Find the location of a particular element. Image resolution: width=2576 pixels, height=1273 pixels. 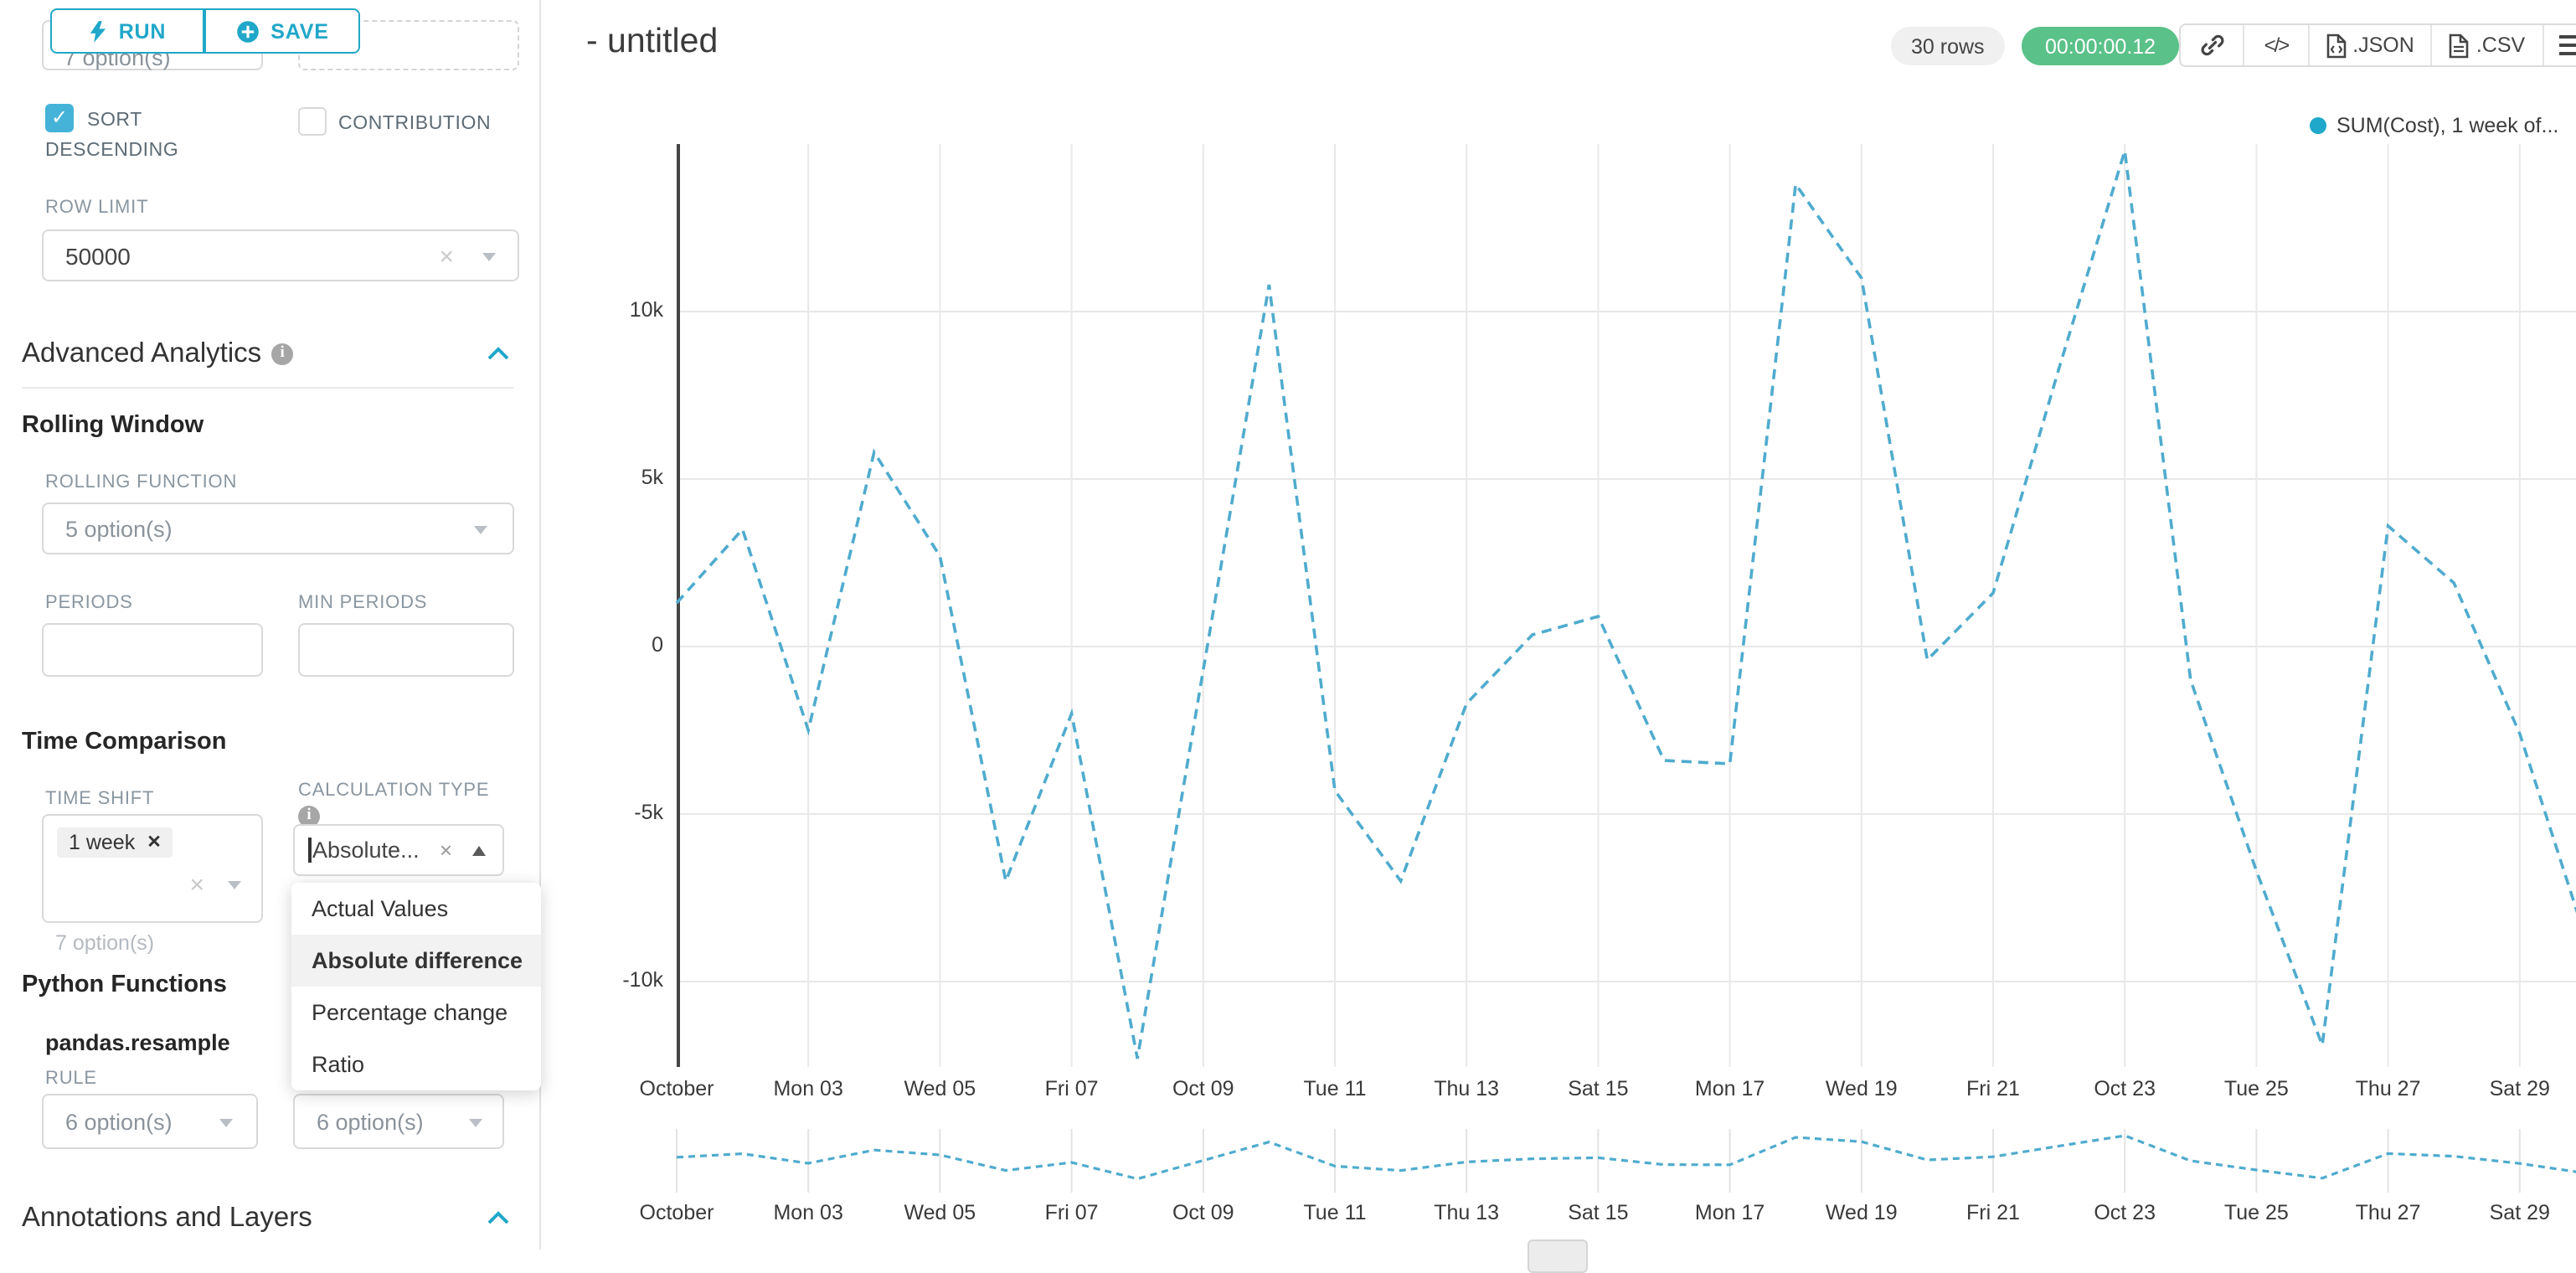

x-axis-tick: October is located at coordinates (676, 1088).